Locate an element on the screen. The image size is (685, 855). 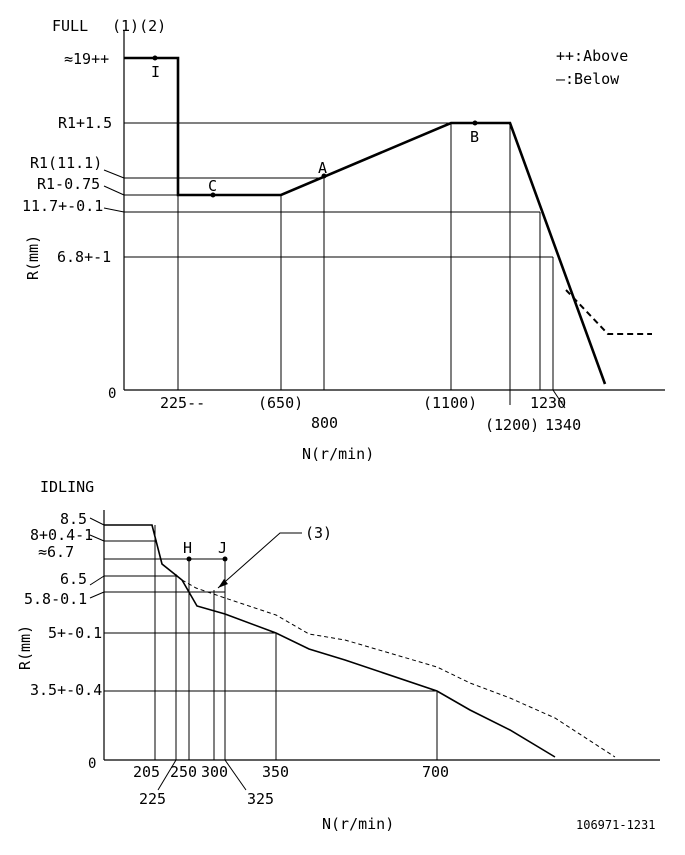
iy-label-85: 8.5 is located at coordinates (73, 519).